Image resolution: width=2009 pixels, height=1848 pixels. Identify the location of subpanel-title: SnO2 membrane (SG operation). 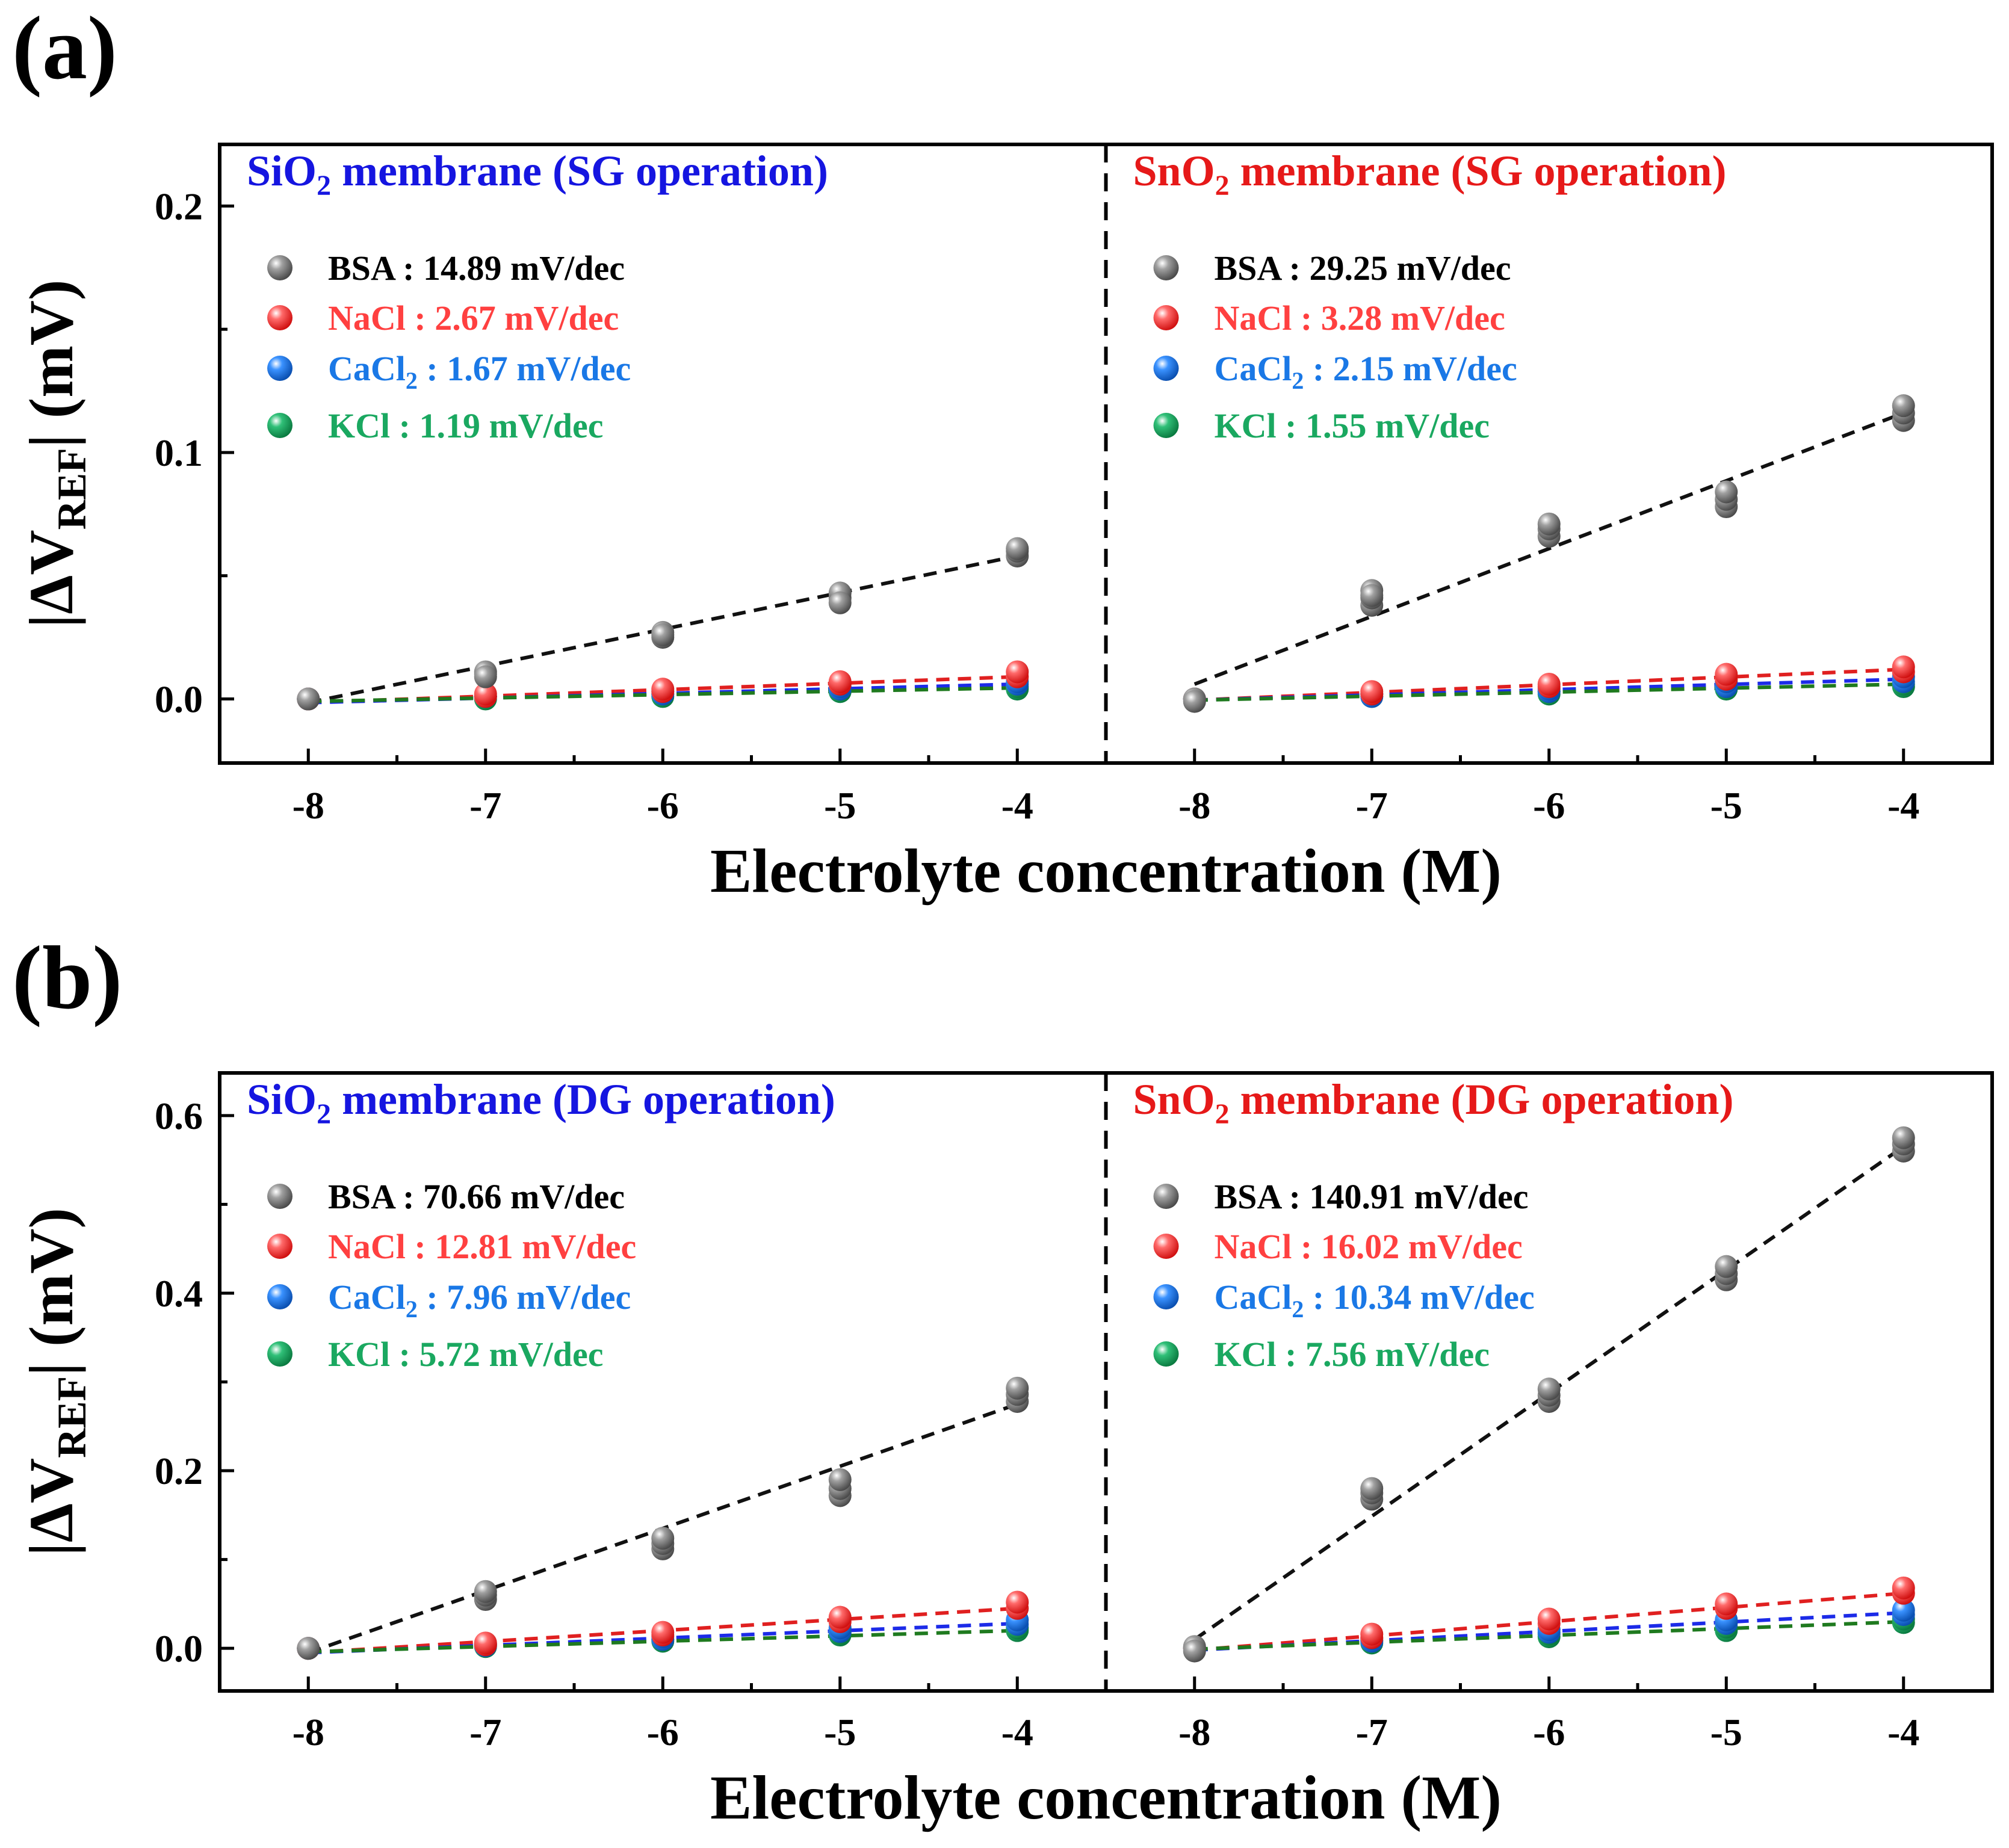
(1430, 175).